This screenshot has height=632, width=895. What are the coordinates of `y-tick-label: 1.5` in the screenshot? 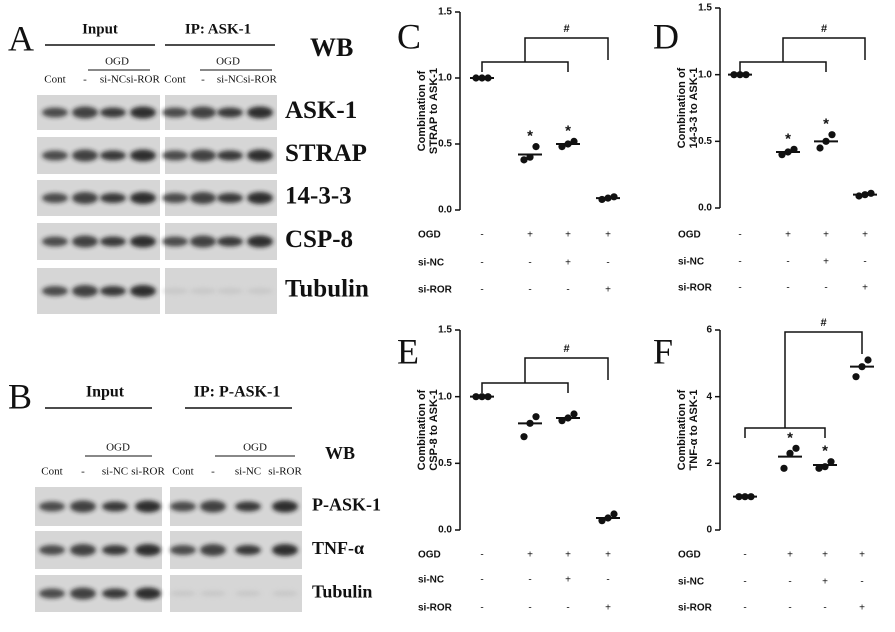 It's located at (705, 8).